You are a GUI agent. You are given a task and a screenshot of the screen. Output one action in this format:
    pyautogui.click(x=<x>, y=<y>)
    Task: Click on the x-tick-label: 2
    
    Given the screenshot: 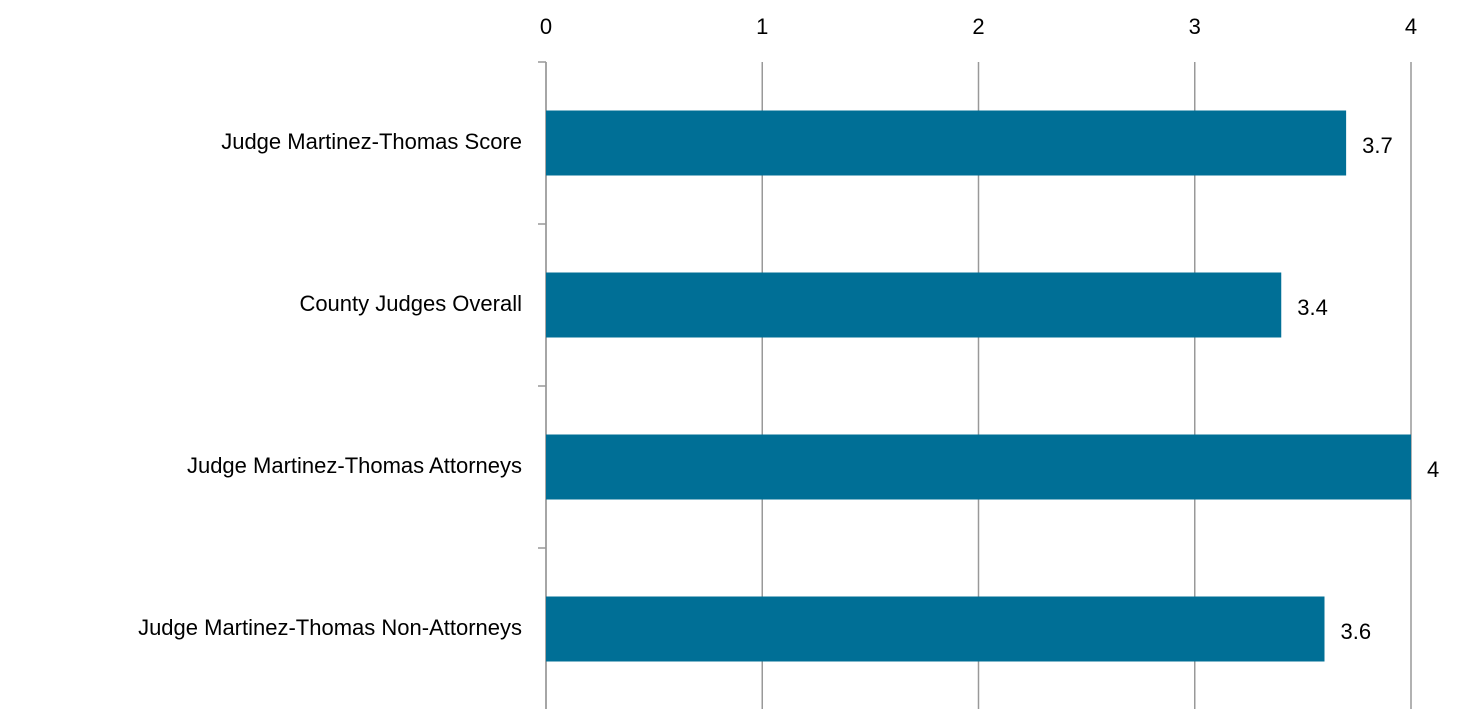 What is the action you would take?
    pyautogui.click(x=978, y=26)
    